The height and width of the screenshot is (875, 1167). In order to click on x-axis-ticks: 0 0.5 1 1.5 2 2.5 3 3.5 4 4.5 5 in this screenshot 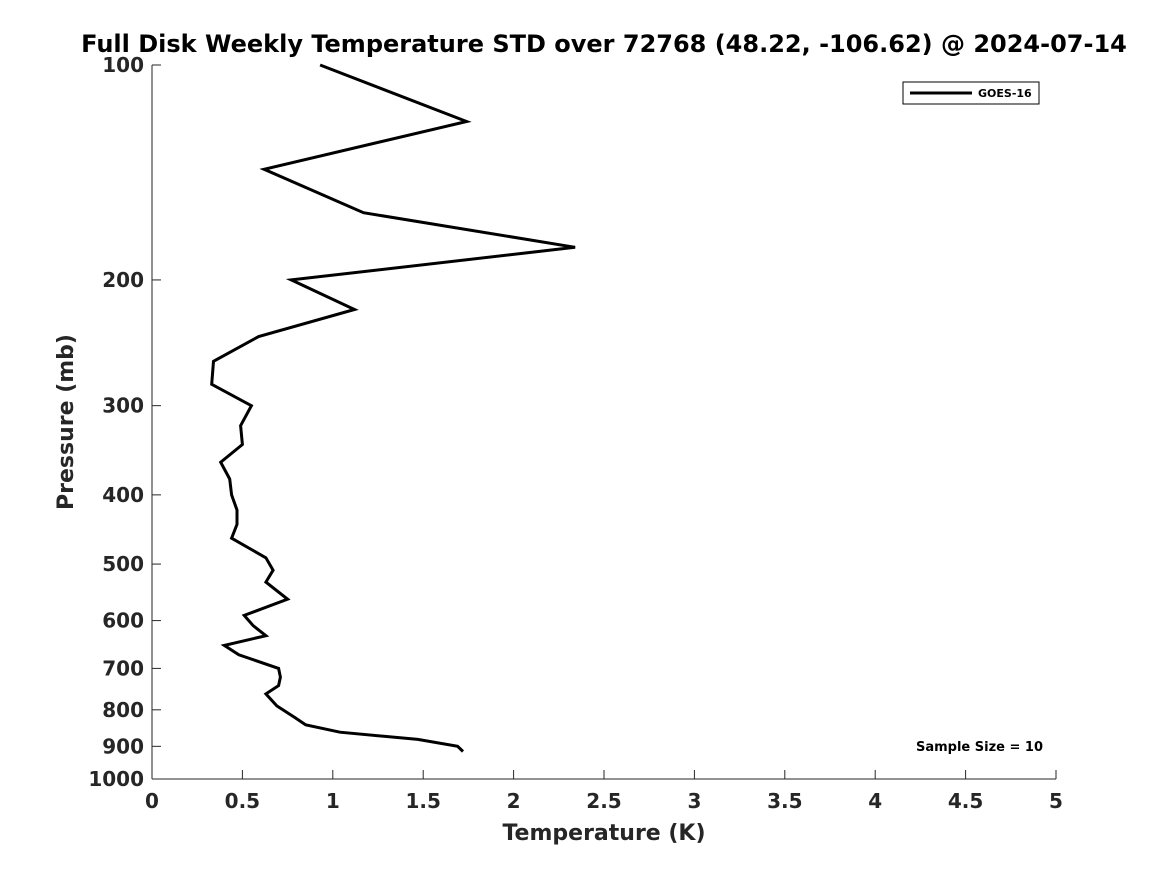, I will do `click(604, 791)`.